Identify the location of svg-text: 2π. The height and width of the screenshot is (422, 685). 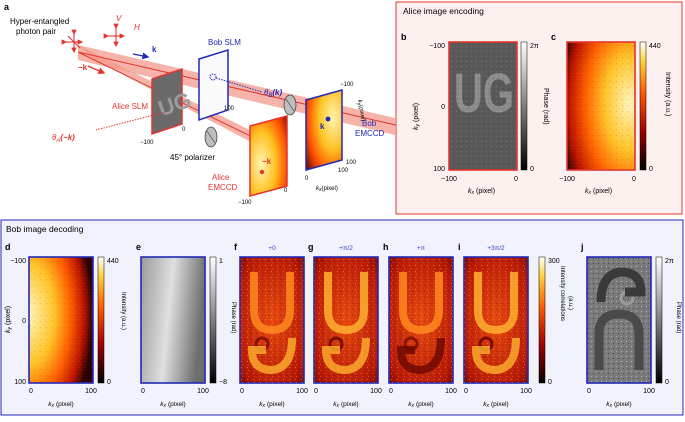
(669, 261).